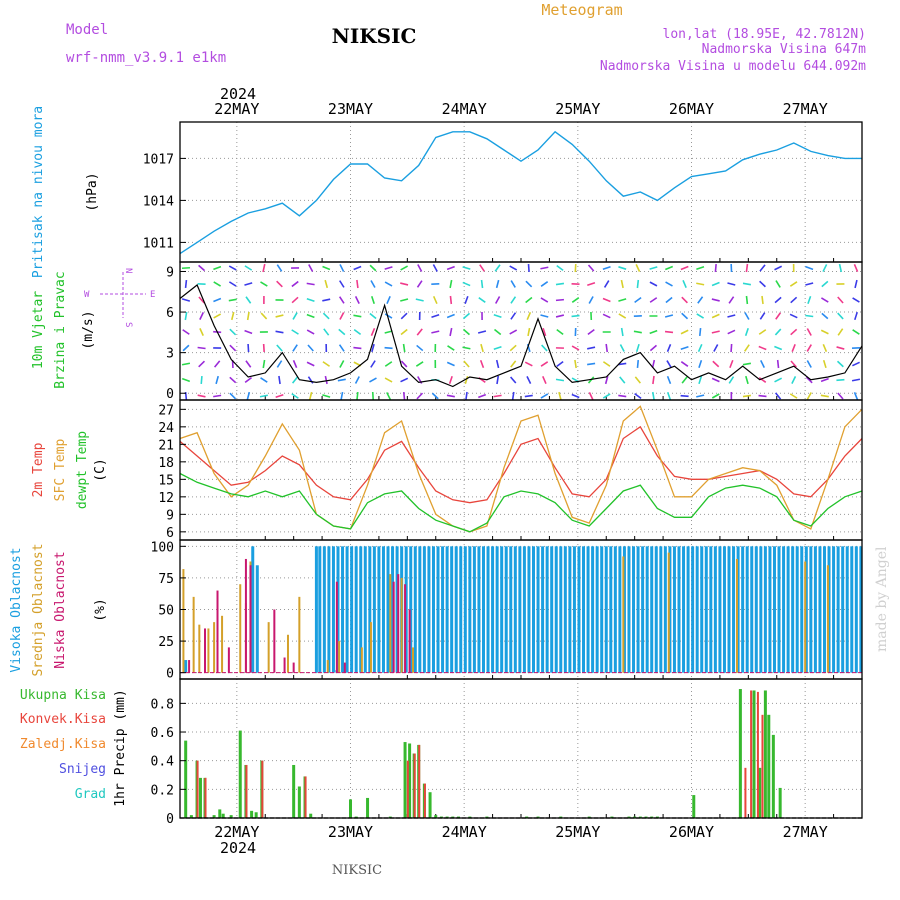 The width and height of the screenshot is (900, 900). What do you see at coordinates (236, 832) in the screenshot?
I see `date-label-bottom: 22MAY` at bounding box center [236, 832].